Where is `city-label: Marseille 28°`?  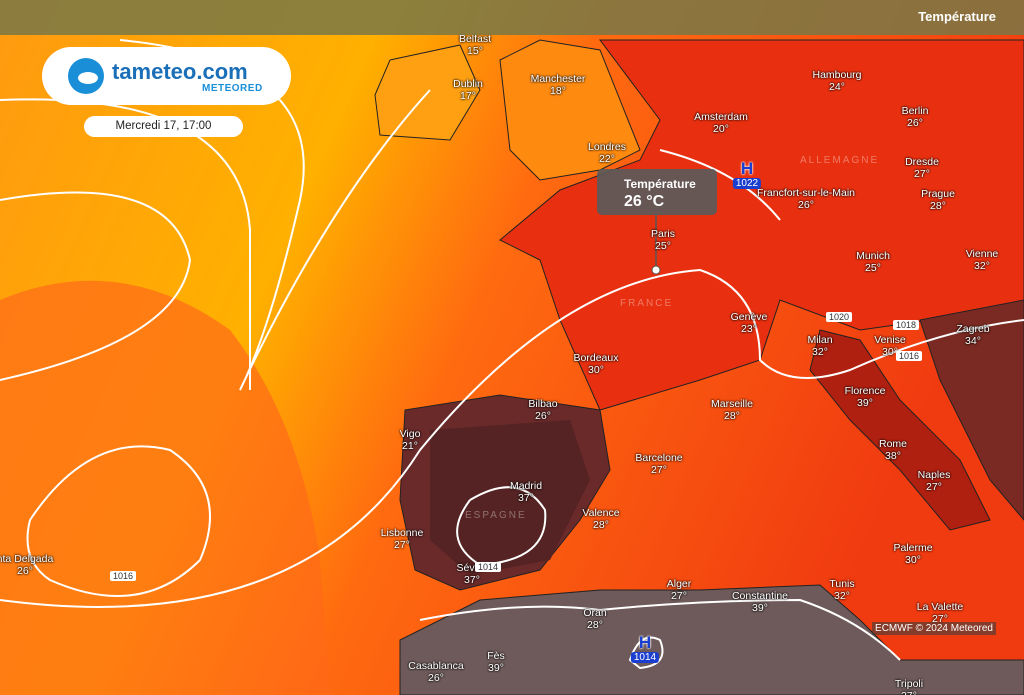
city-label: Marseille 28° is located at coordinates (732, 410).